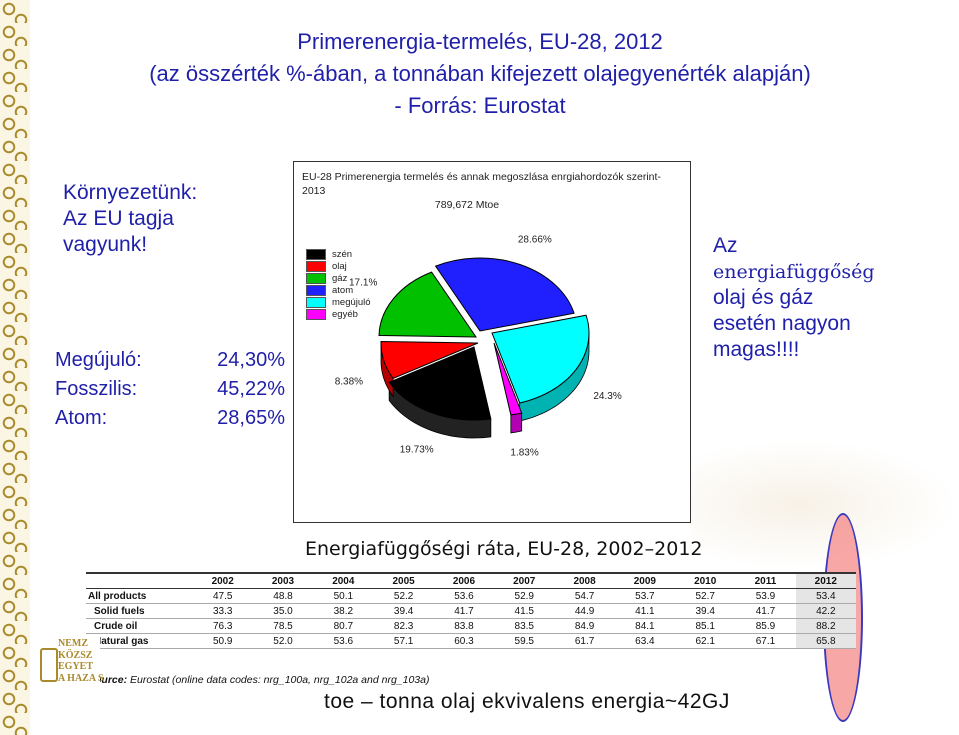 The height and width of the screenshot is (735, 959). What do you see at coordinates (349, 381) in the screenshot?
I see `pie-slice-label: 8.38%` at bounding box center [349, 381].